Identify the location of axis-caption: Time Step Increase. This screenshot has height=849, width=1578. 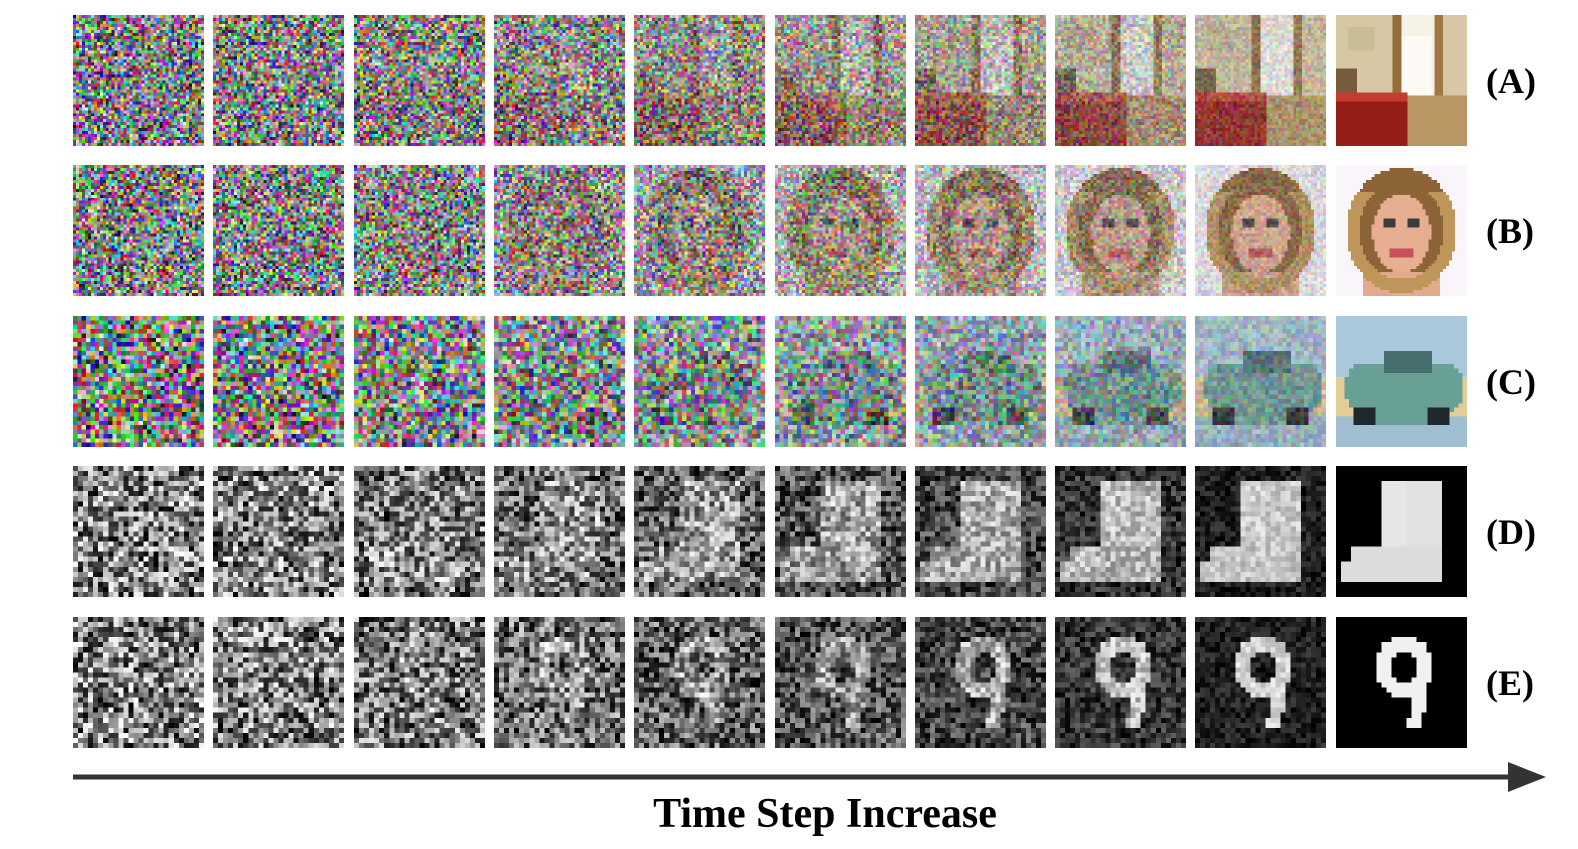
(825, 814).